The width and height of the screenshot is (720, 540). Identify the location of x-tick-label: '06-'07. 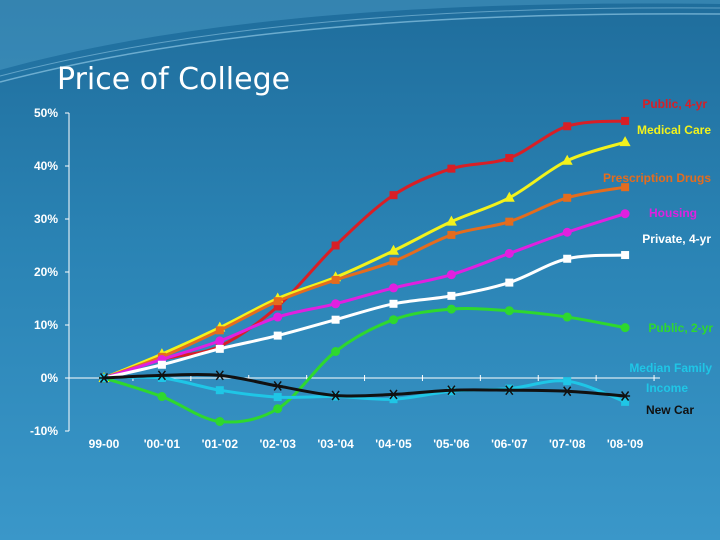
(509, 444).